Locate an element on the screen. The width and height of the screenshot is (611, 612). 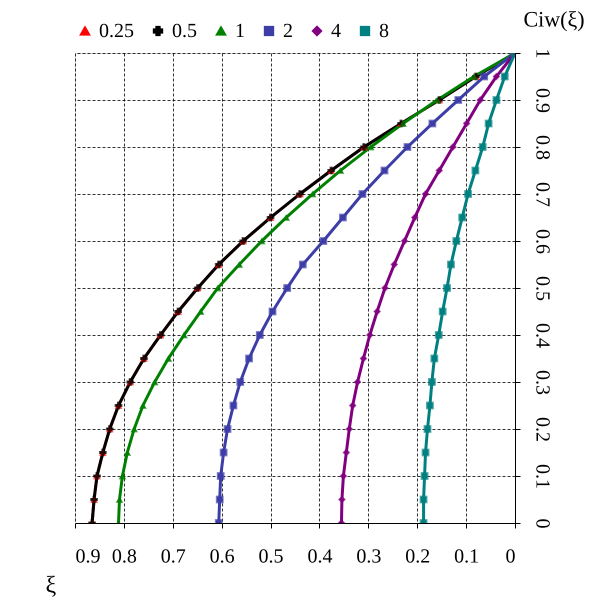
y-tick-label: 0 is located at coordinates (543, 523).